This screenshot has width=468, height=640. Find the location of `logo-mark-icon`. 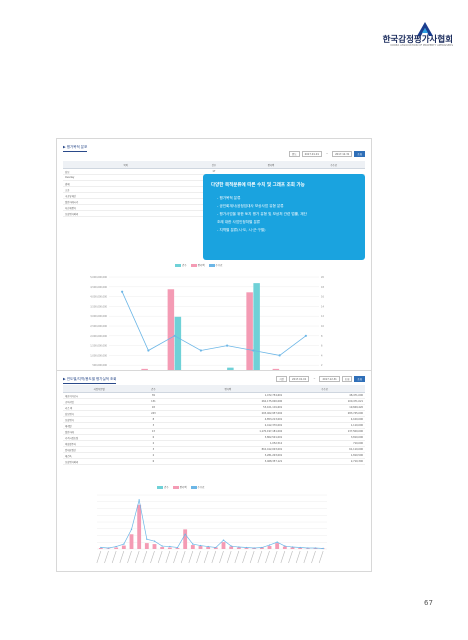

logo-mark-icon is located at coordinates (425, 29).